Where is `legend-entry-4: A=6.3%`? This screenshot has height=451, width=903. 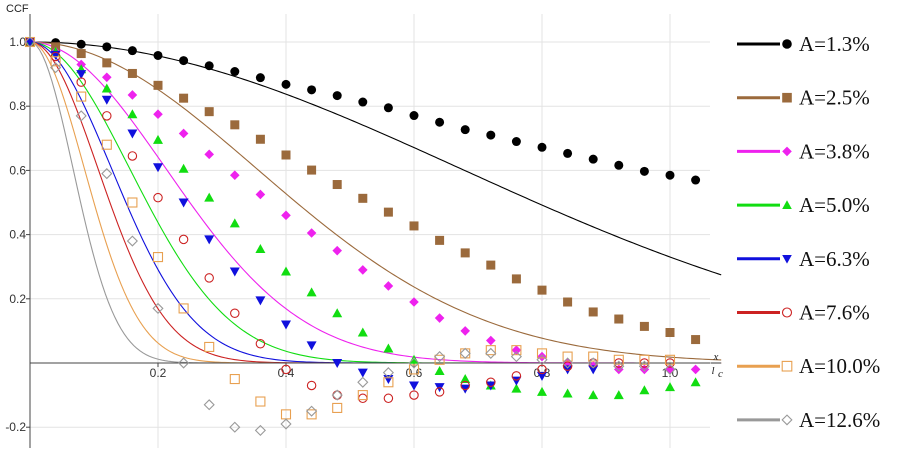 legend-entry-4: A=6.3% is located at coordinates (803, 259).